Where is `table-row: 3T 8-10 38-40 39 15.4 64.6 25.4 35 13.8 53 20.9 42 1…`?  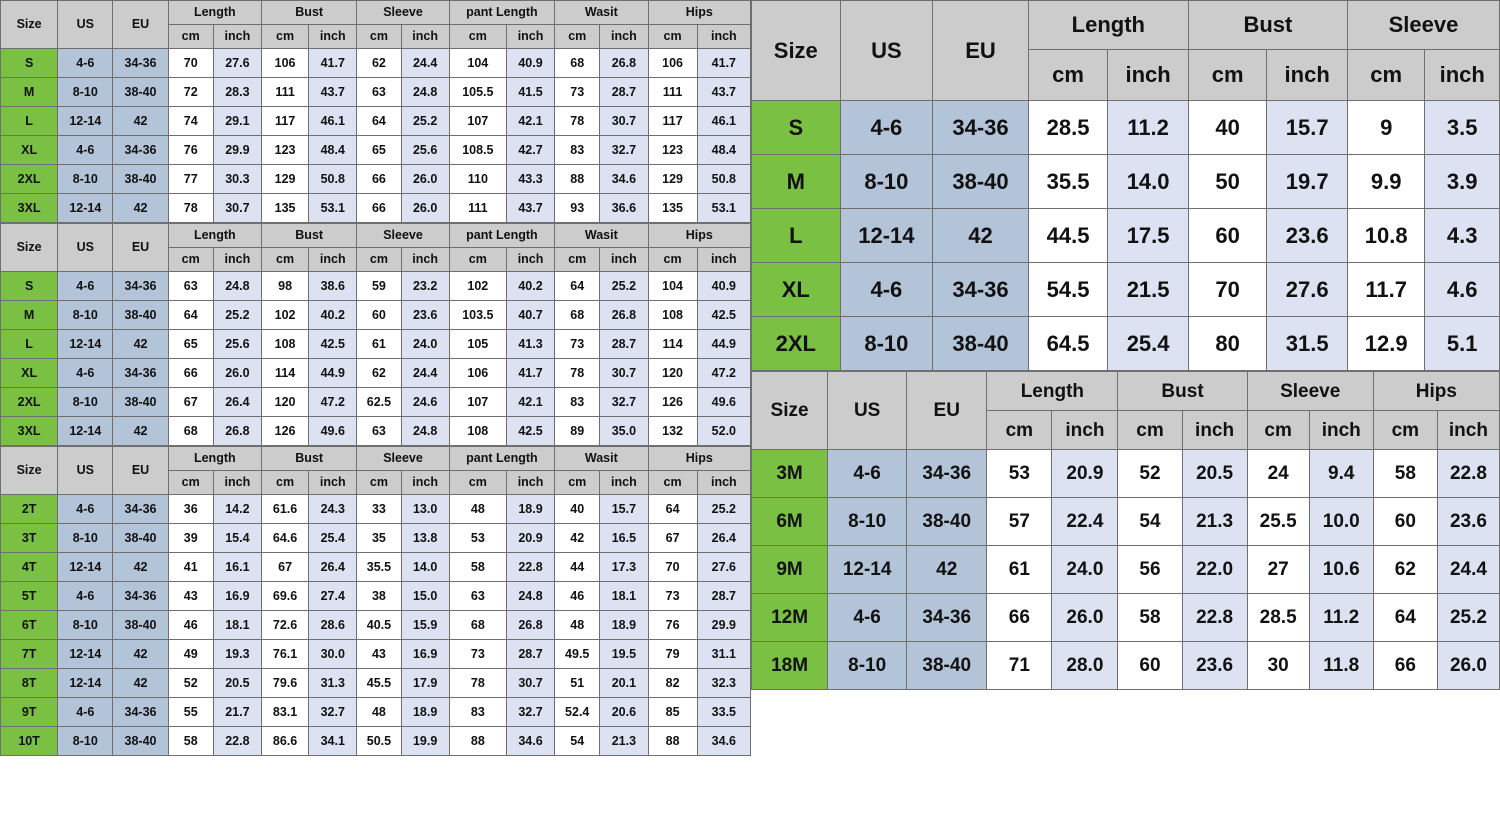
table-row: 3T 8-10 38-40 39 15.4 64.6 25.4 35 13.8 53 20.9 42 1… is located at coordinates (376, 538).